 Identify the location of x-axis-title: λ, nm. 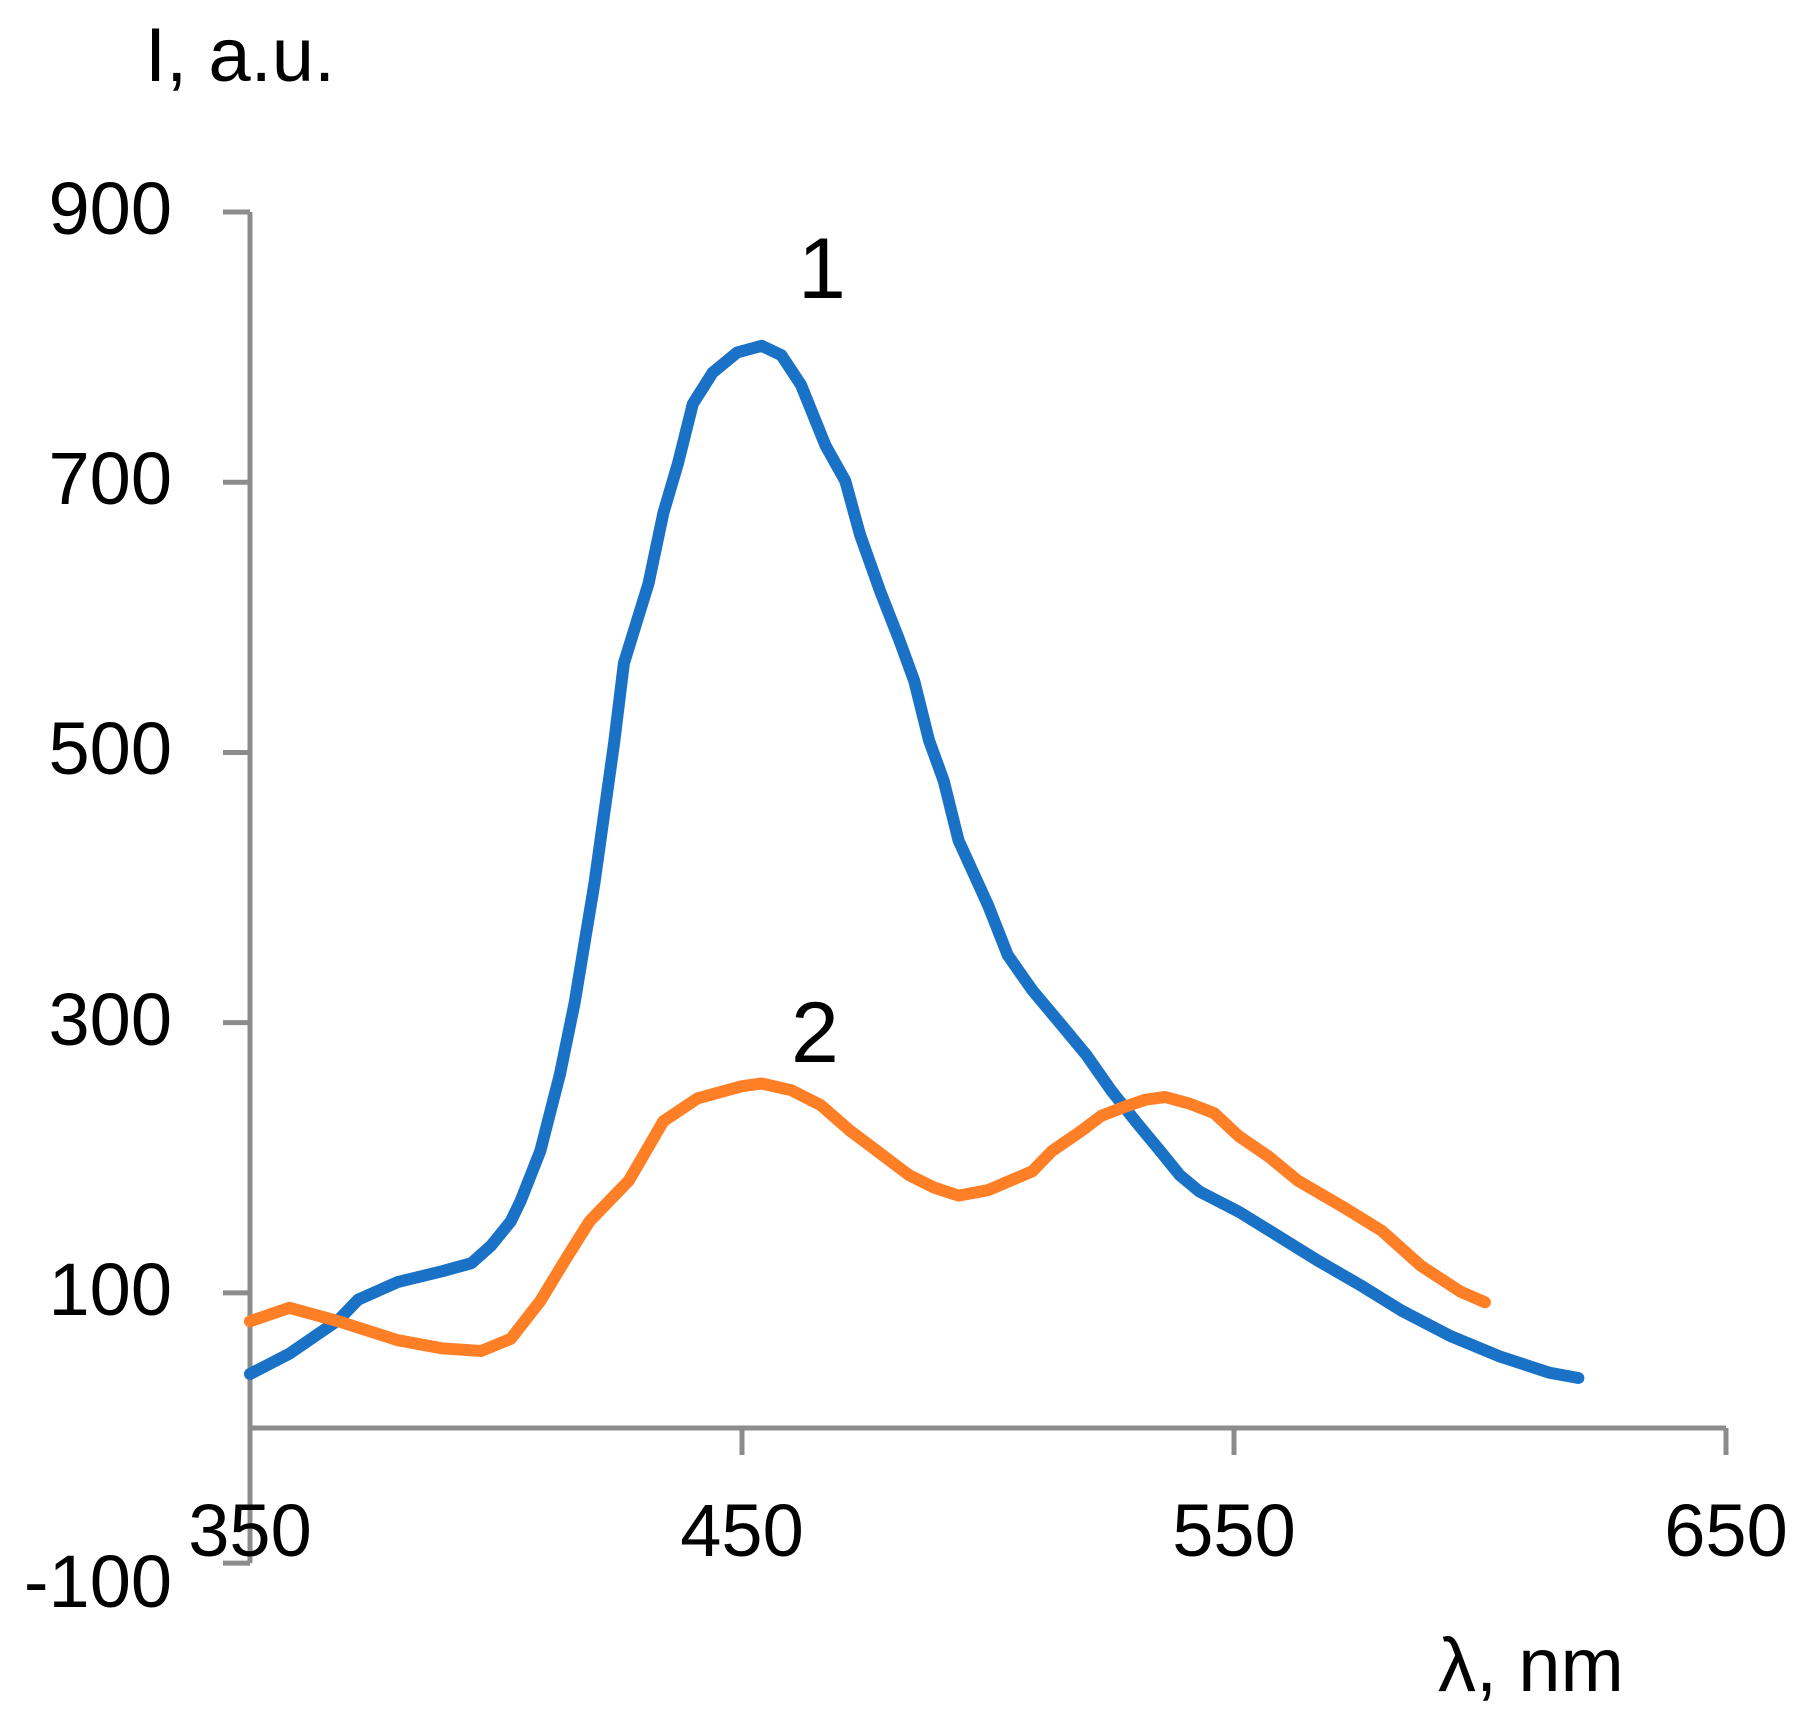
(1531, 1665).